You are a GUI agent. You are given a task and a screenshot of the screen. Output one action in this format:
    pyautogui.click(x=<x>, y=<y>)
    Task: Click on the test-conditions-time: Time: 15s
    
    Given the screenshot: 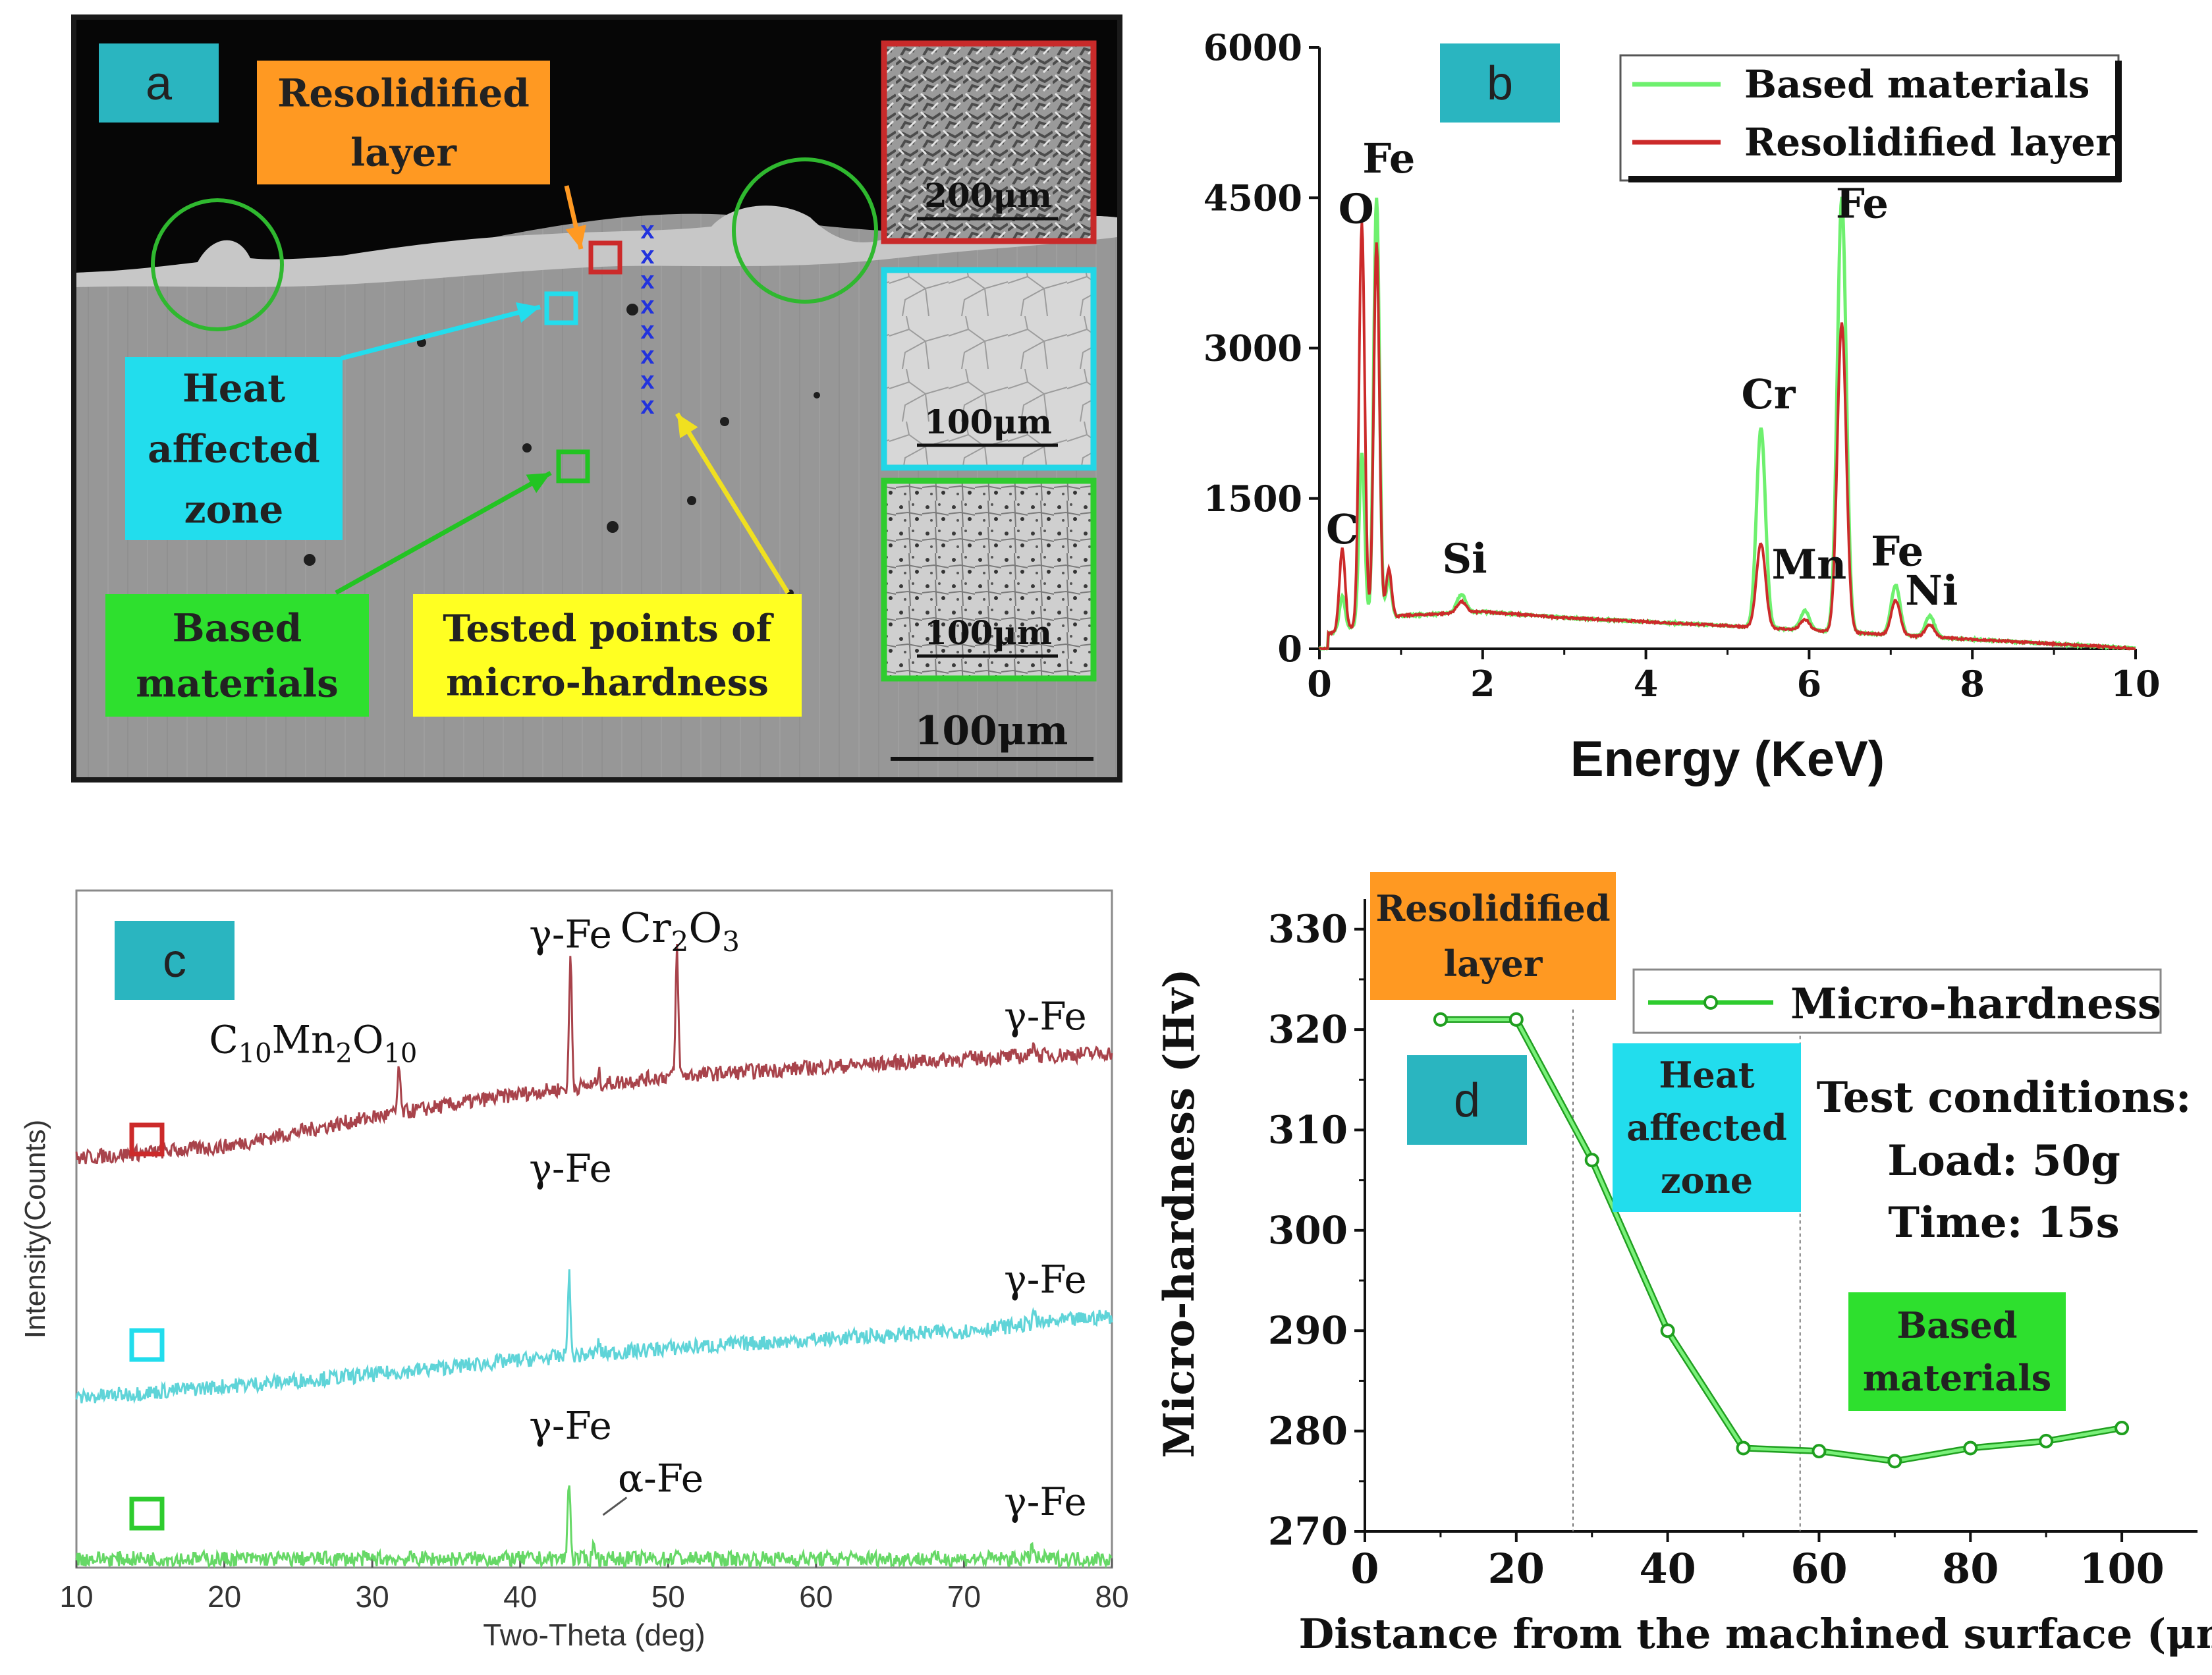 What is the action you would take?
    pyautogui.click(x=2003, y=1223)
    